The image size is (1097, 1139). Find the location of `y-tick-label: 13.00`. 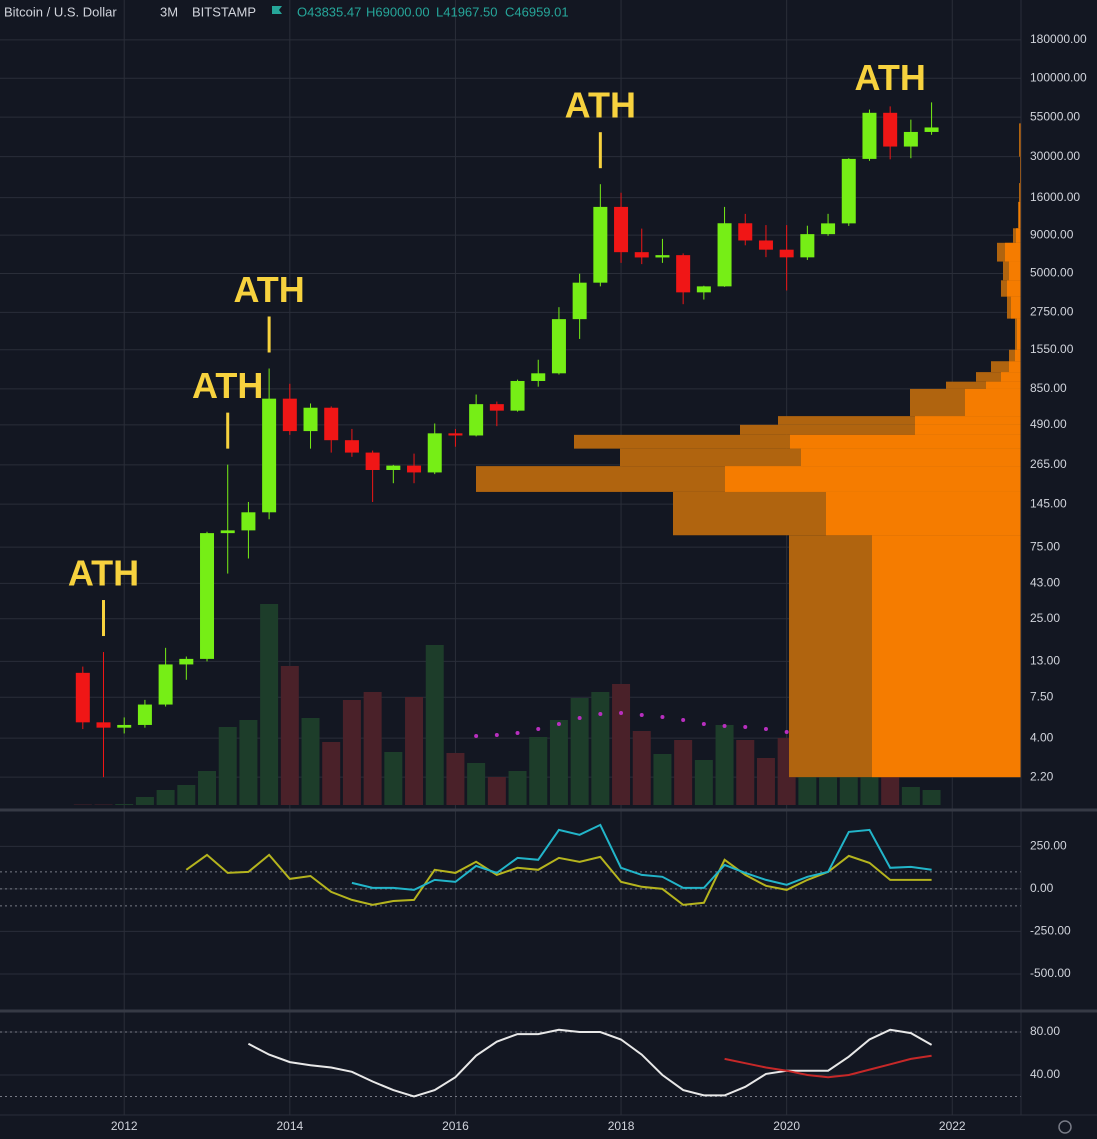

y-tick-label: 13.00 is located at coordinates (1045, 661).